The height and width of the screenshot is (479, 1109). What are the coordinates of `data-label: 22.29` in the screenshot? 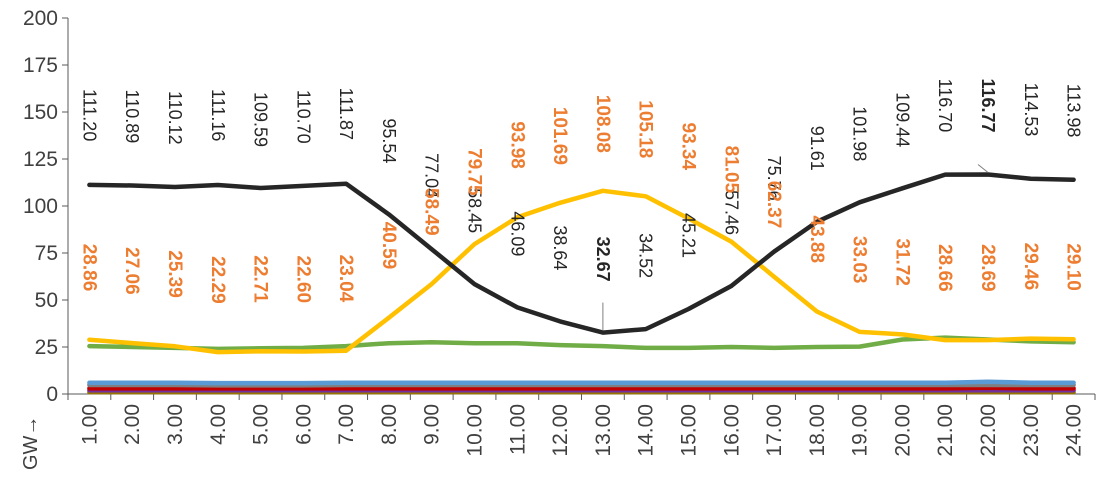 It's located at (217, 280).